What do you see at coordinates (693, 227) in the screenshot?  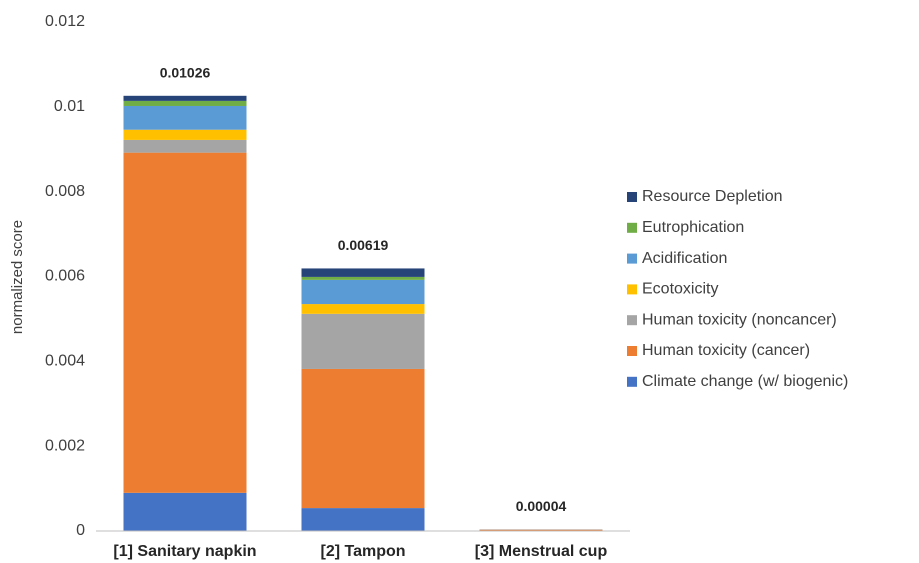 I see `legend-label: Eutrophication` at bounding box center [693, 227].